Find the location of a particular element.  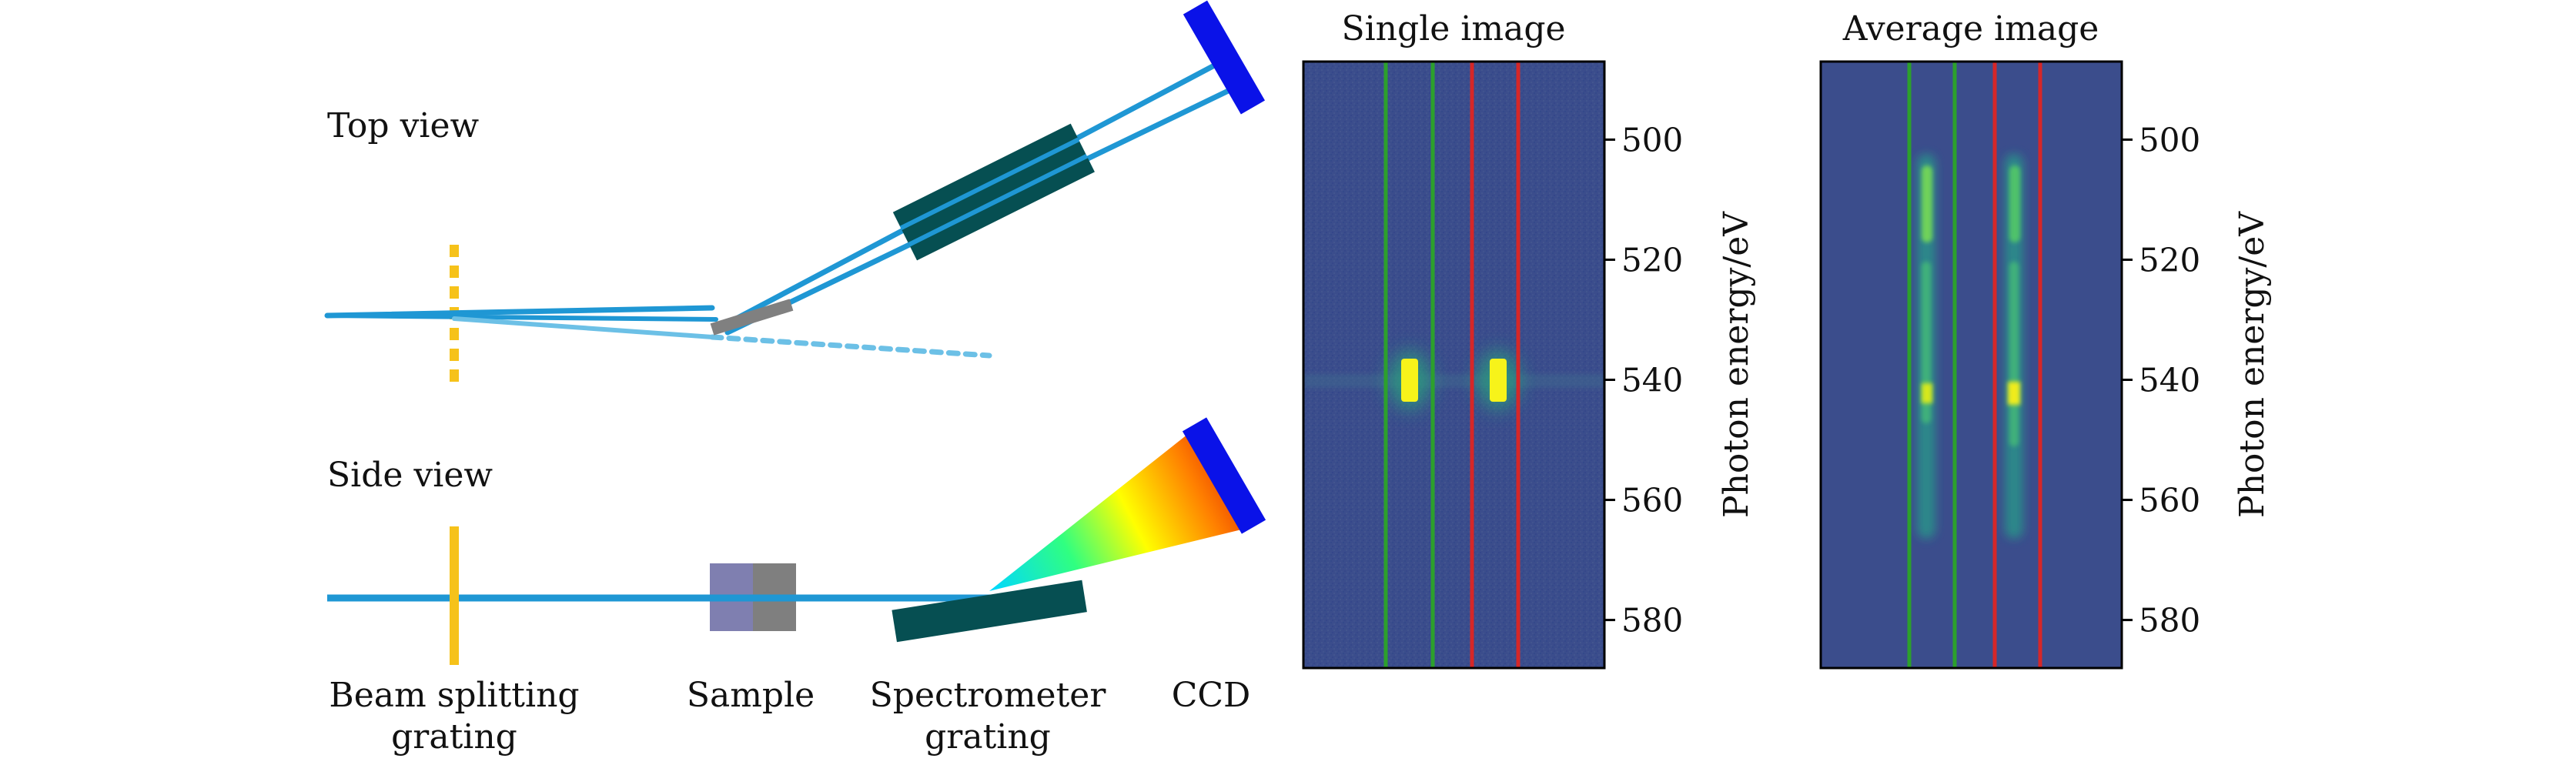

average-streak-right is located at coordinates (2014, 346).